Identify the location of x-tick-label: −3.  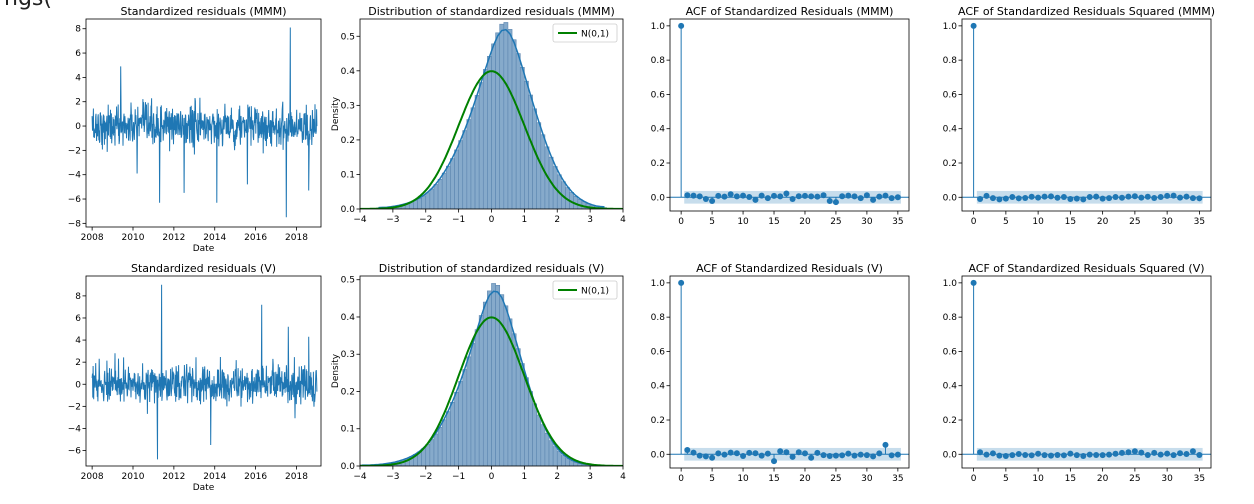
(392, 220).